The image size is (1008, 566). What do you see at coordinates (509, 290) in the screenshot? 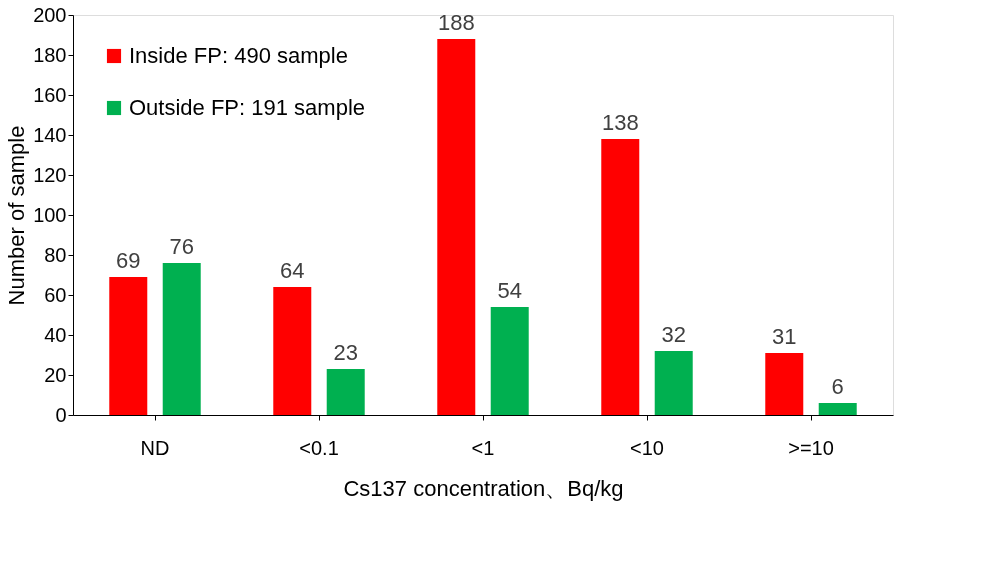
I see `data-label: 54` at bounding box center [509, 290].